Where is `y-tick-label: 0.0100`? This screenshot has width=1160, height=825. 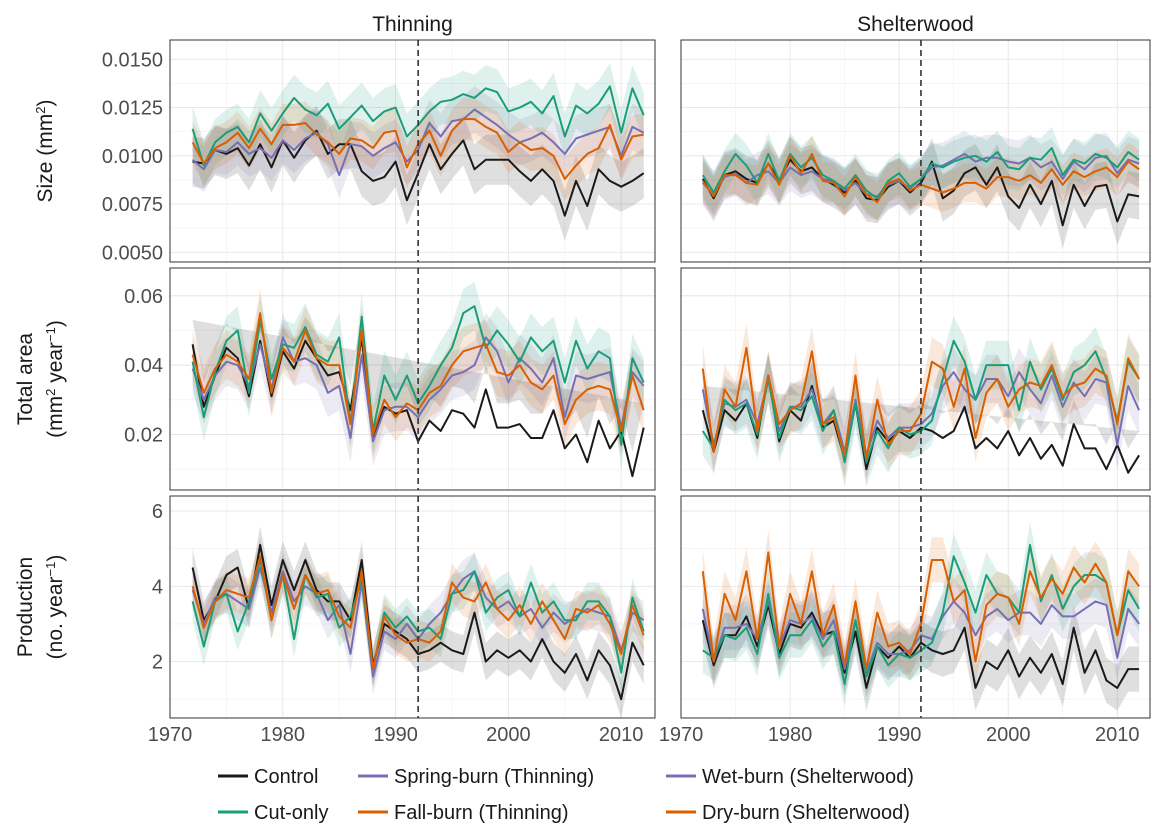
y-tick-label: 0.0100 is located at coordinates (132, 157).